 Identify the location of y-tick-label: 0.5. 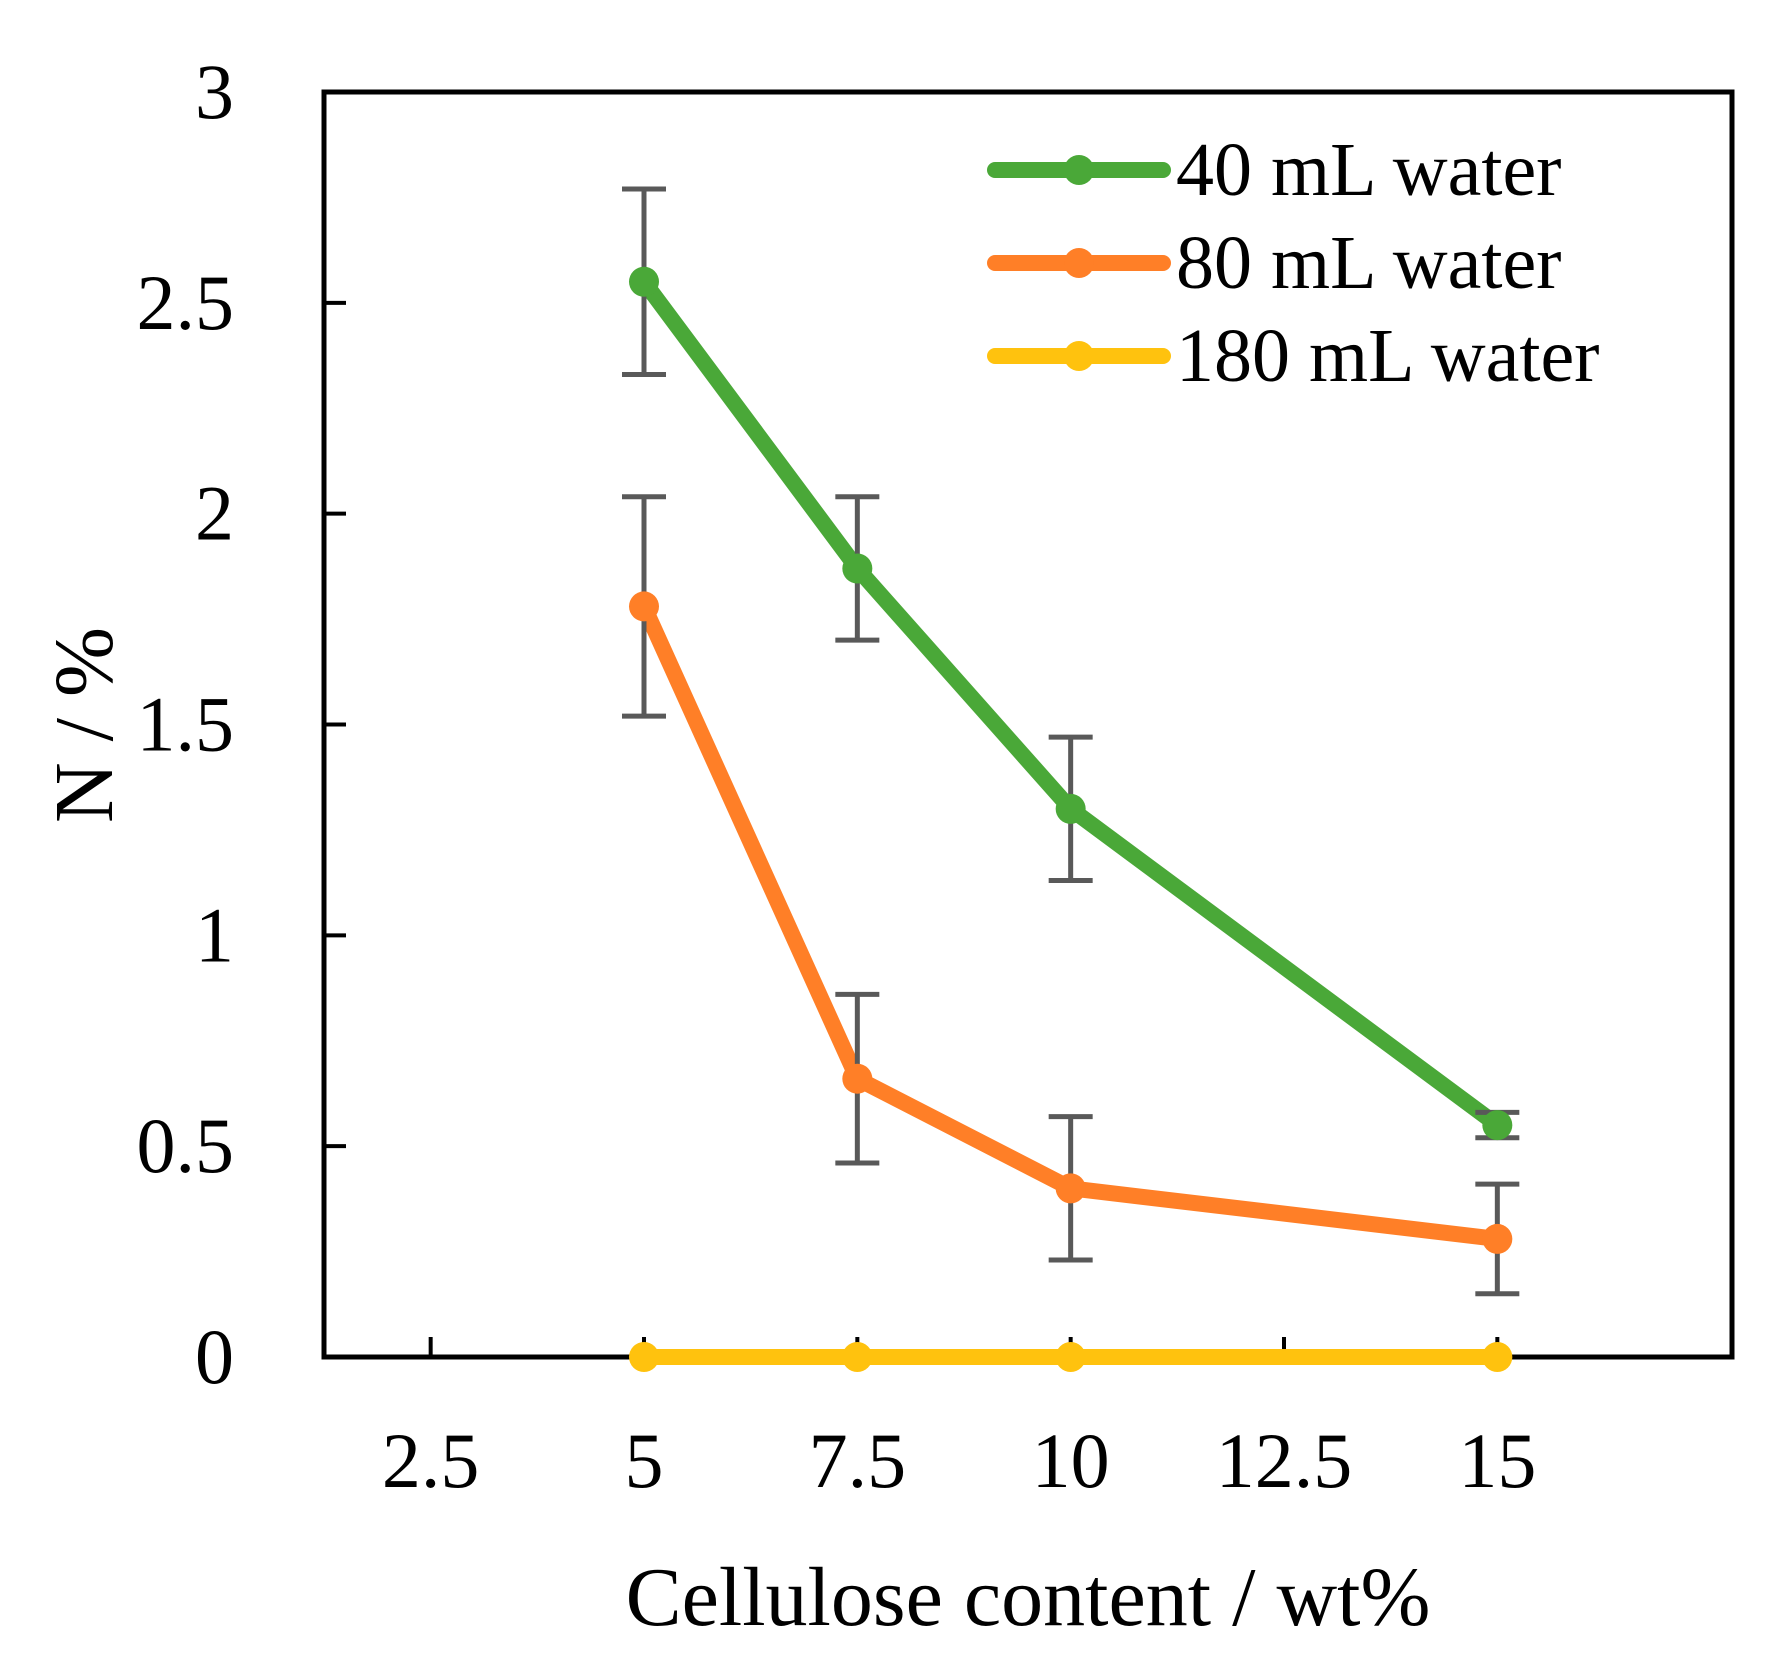
(186, 1145).